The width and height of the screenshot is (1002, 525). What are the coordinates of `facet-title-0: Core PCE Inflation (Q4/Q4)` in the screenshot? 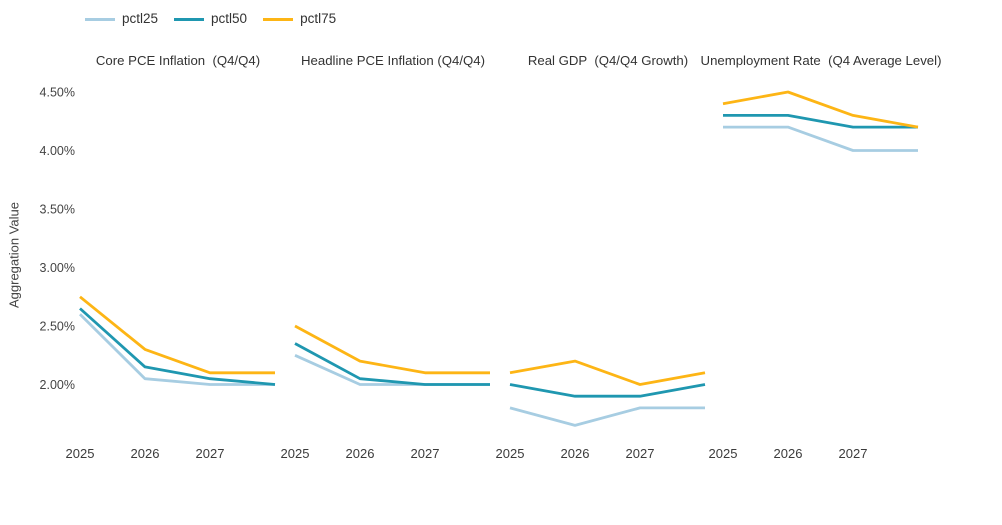 It's located at (178, 60).